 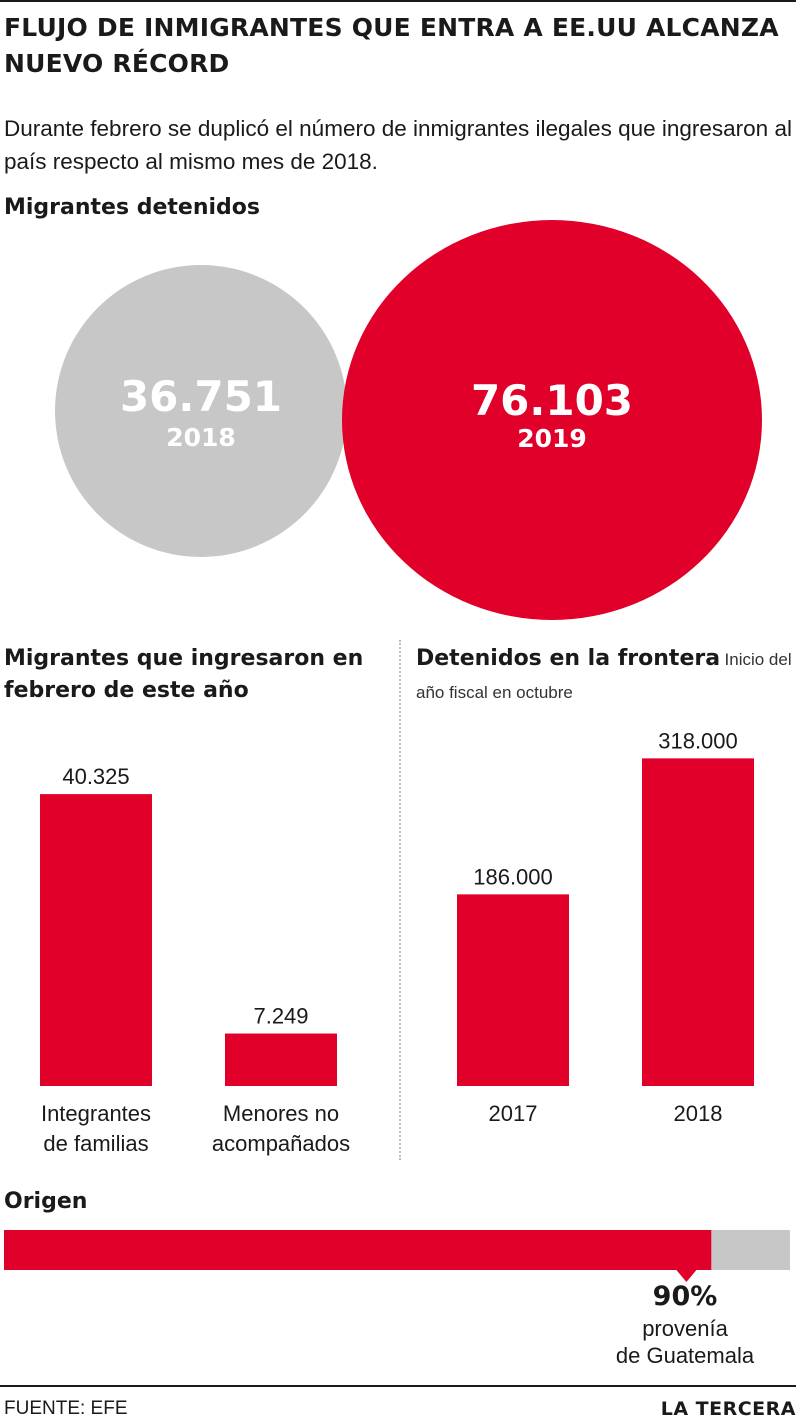 I want to click on bar-category-label: acompañados, so click(x=281, y=1143).